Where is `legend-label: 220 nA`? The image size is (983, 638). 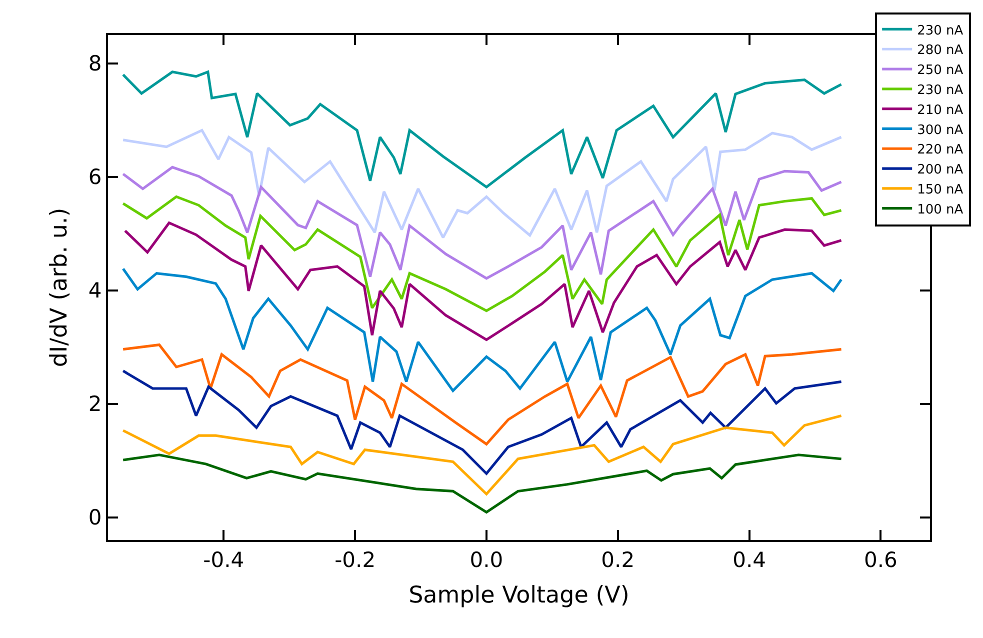
legend-label: 220 nA is located at coordinates (940, 150).